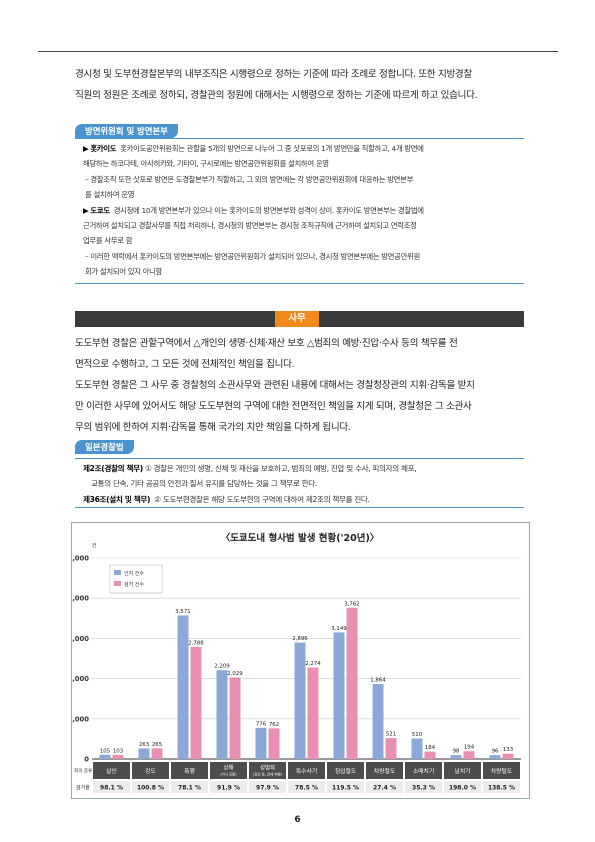 This screenshot has height=842, width=595. What do you see at coordinates (261, 724) in the screenshot?
I see `data-label: 776` at bounding box center [261, 724].